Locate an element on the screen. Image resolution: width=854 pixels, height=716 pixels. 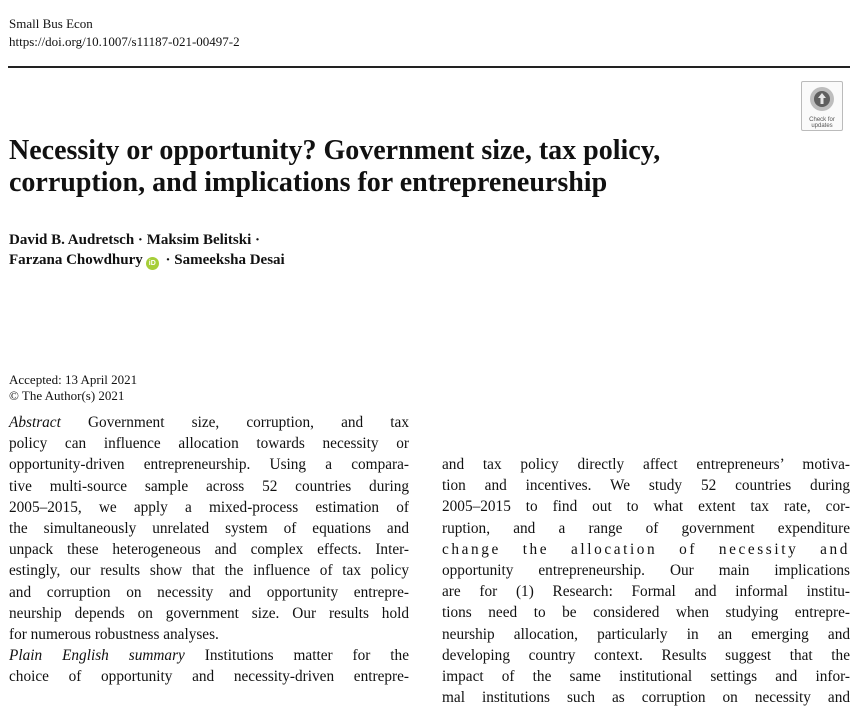
check-for-updates-icon is located at coordinates (822, 99).